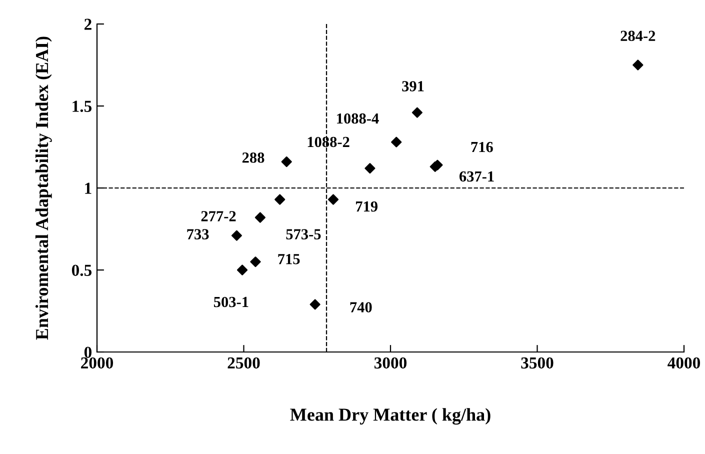 The width and height of the screenshot is (705, 454). Describe the element at coordinates (367, 206) in the screenshot. I see `annotation: 719` at that location.